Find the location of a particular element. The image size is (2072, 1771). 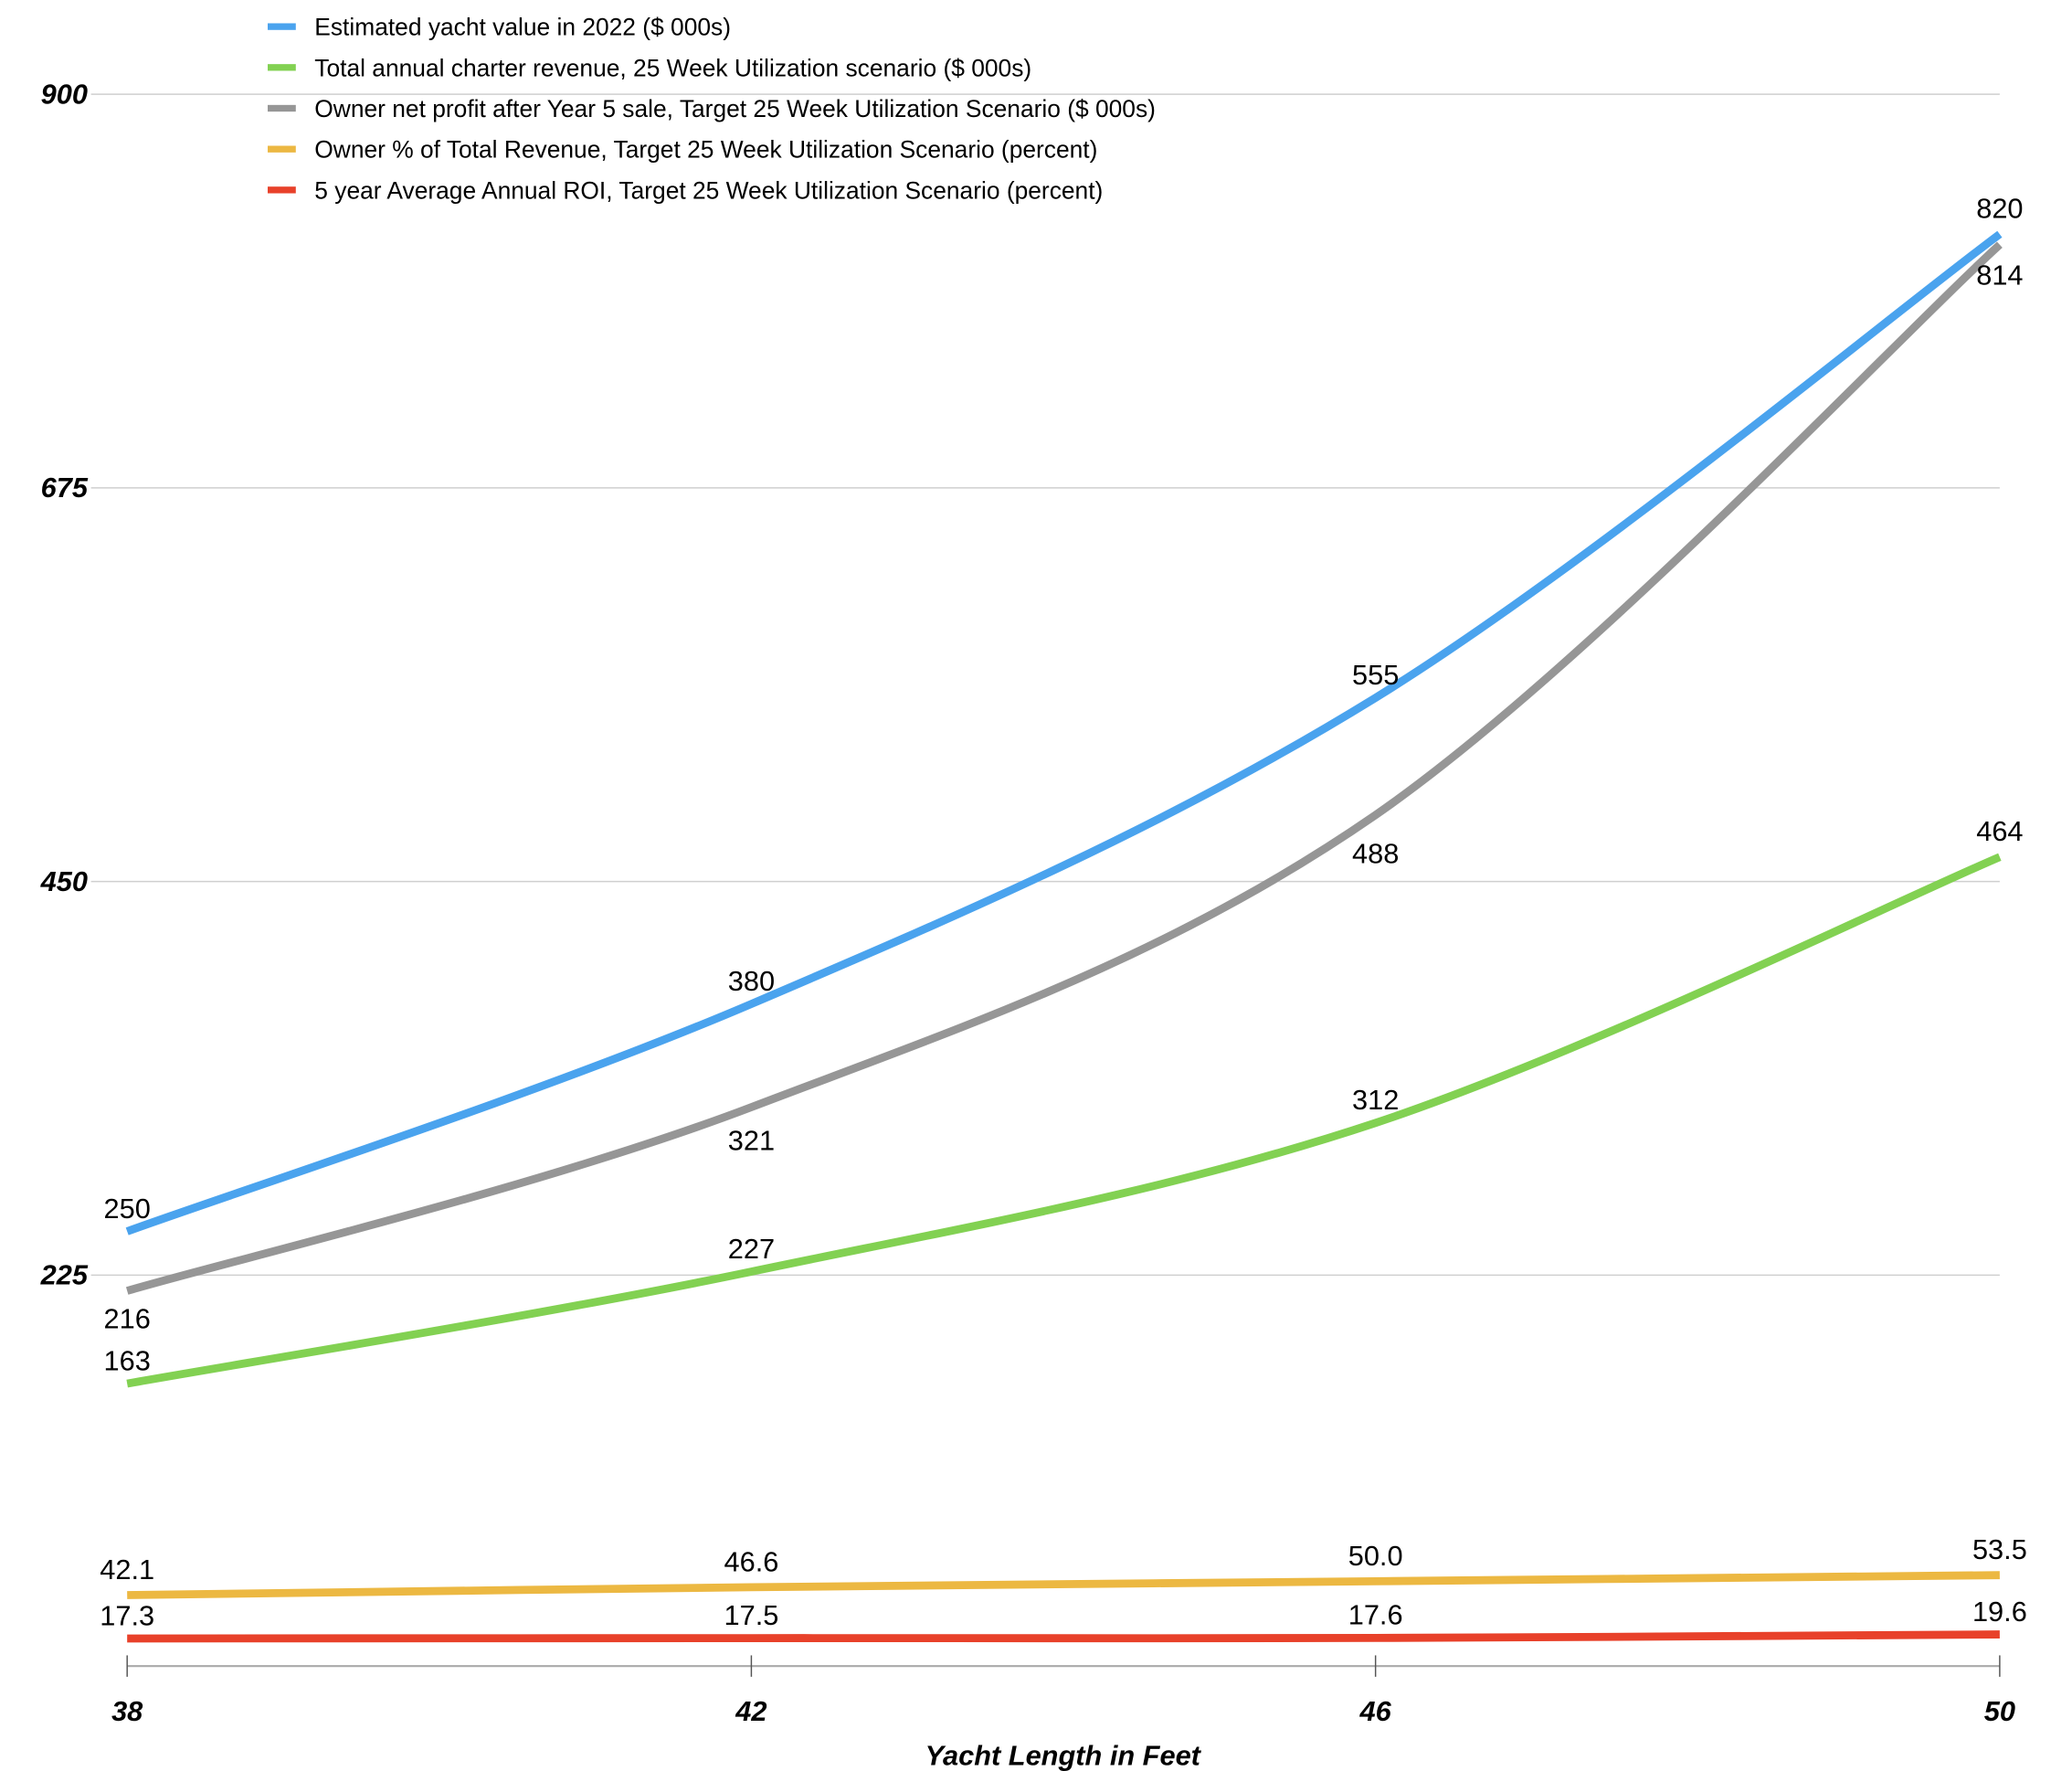

data-label: 42.1 is located at coordinates (127, 1569).